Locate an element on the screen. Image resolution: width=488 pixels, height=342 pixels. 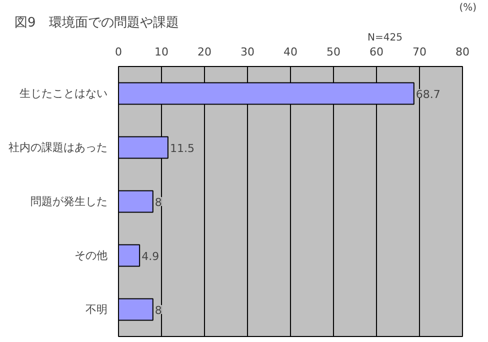
y-tick-label: 生じたことはない is located at coordinates (64, 93).